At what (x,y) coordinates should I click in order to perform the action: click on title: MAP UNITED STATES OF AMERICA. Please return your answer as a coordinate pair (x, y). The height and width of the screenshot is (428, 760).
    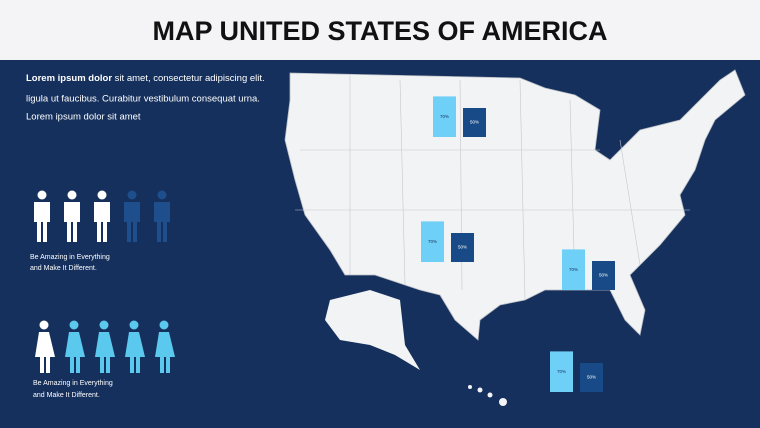
    Looking at the image, I should click on (379, 31).